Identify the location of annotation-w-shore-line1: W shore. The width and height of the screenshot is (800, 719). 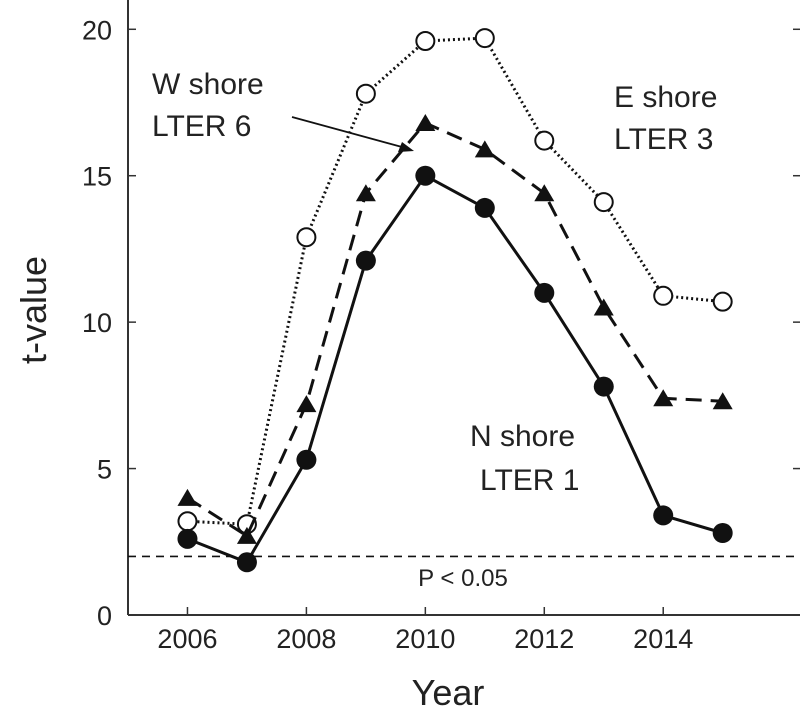
(208, 84).